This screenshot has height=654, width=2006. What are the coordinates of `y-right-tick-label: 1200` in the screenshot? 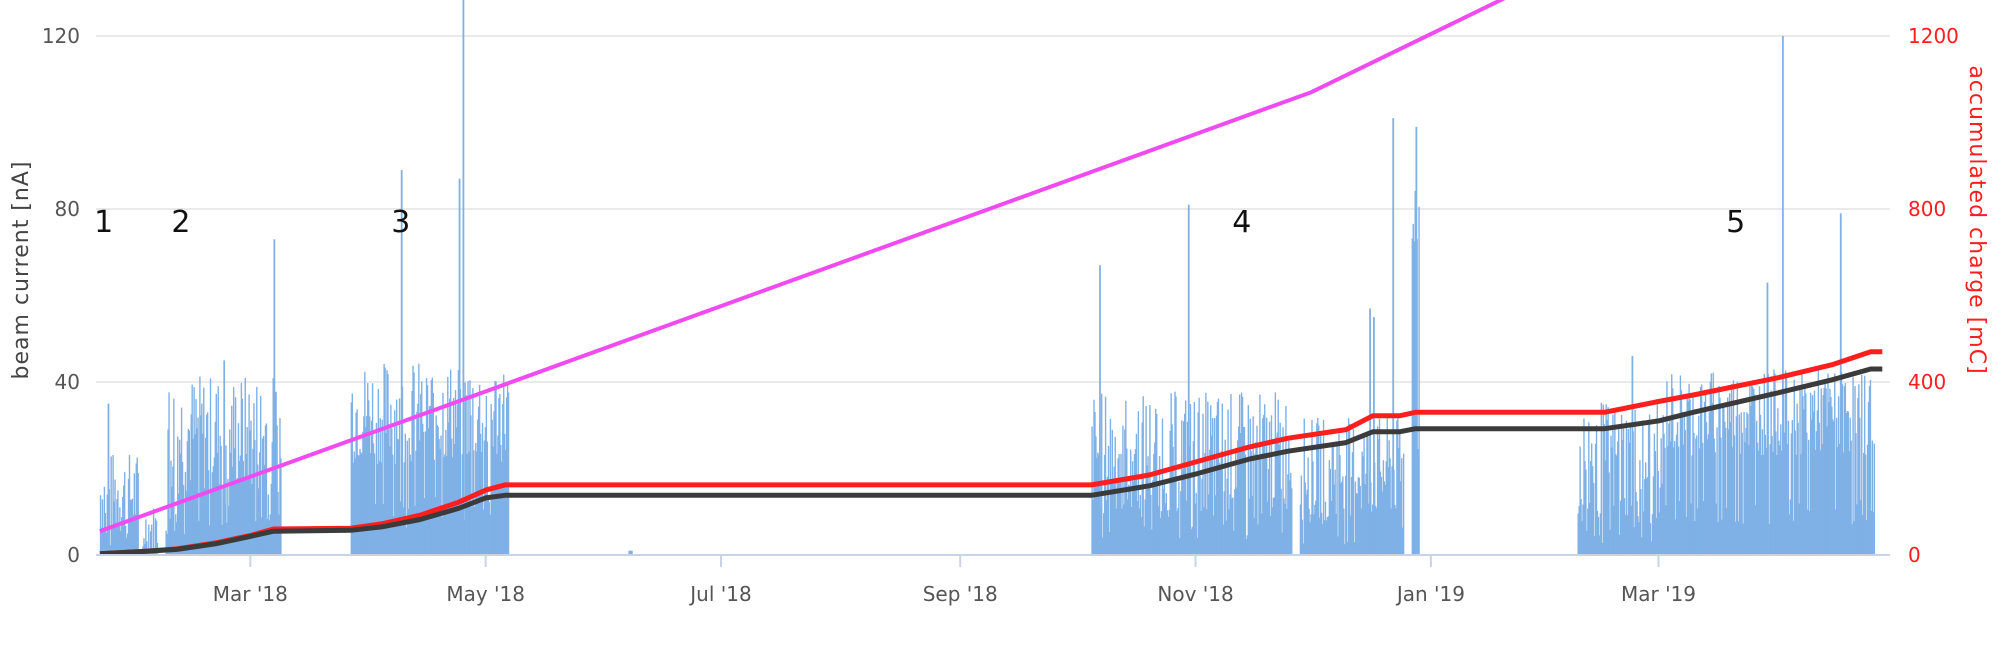 It's located at (1933, 36).